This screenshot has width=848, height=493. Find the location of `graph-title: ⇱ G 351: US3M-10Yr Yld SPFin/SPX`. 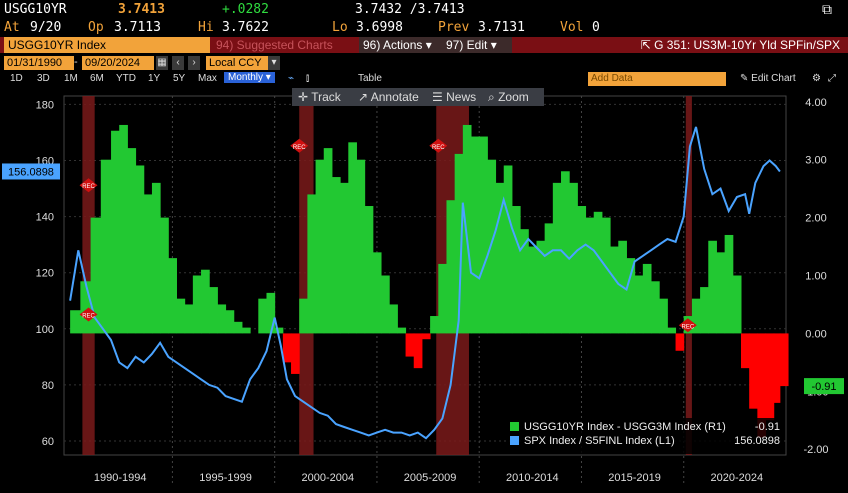

graph-title: ⇱ G 351: US3M-10Yr Yld SPFin/SPX is located at coordinates (740, 45).